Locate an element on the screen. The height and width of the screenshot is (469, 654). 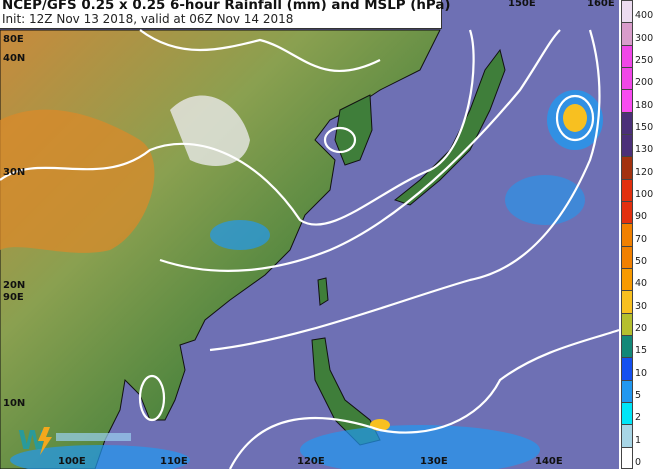
colorbar-label-400: 400 is located at coordinates (644, 16).